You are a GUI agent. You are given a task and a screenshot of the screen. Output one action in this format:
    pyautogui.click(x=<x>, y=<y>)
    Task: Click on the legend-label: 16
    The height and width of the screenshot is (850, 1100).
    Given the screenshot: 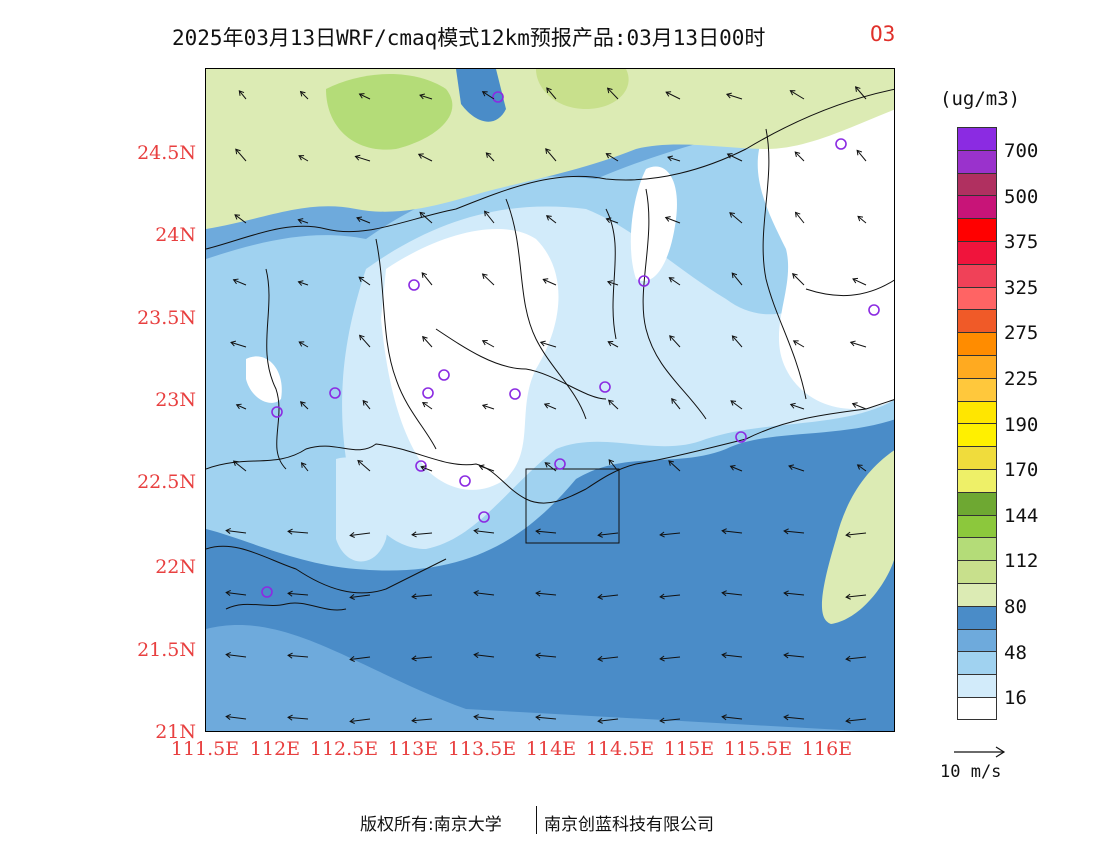 What is the action you would take?
    pyautogui.click(x=1015, y=698)
    